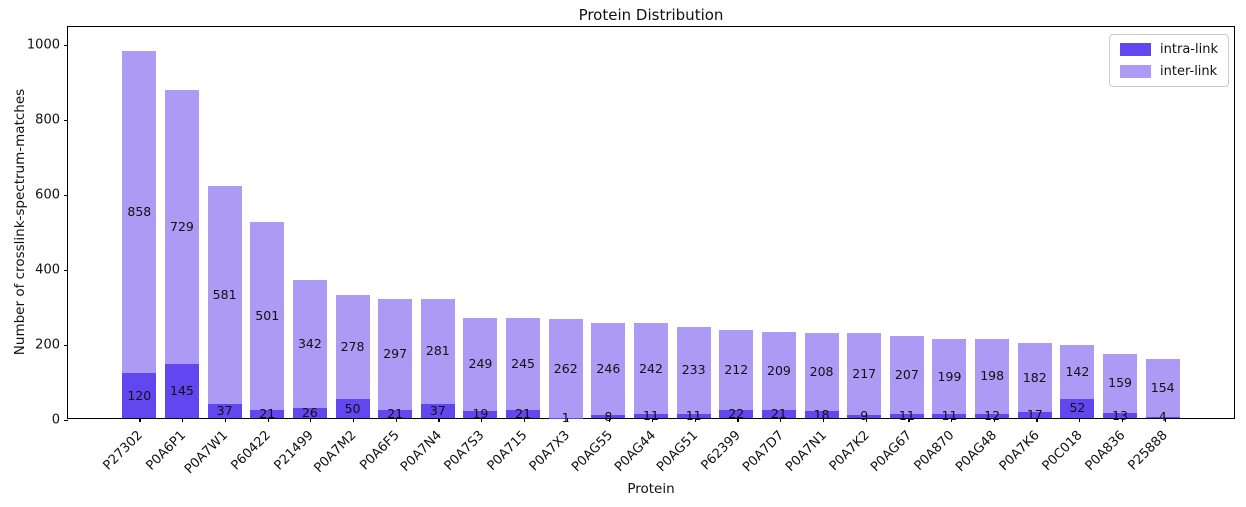  I want to click on bar-slot-P0A7X3: 262 1, so click(565, 225).